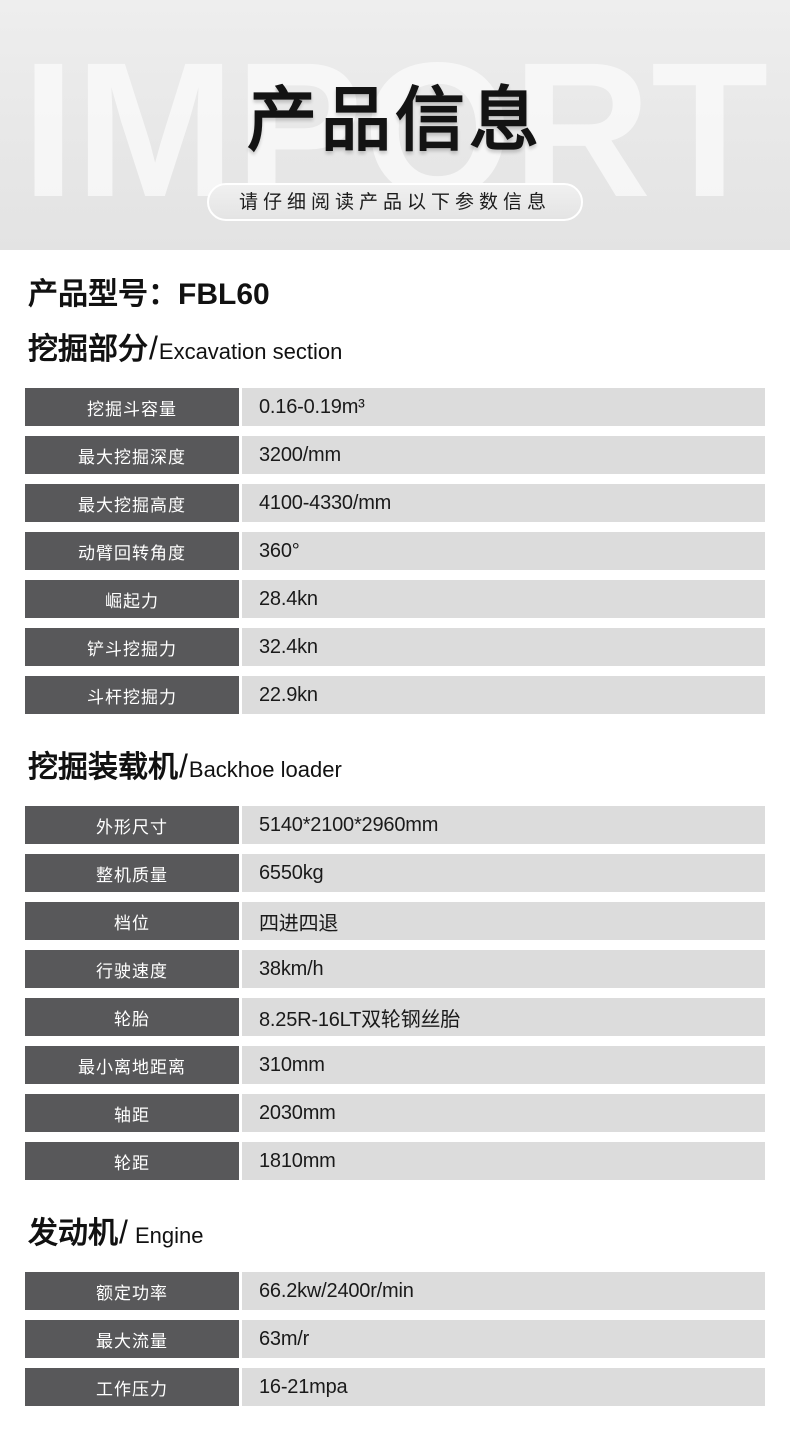 This screenshot has height=1430, width=790. Describe the element at coordinates (132, 1161) in the screenshot. I see `spec-label: 轮距` at that location.